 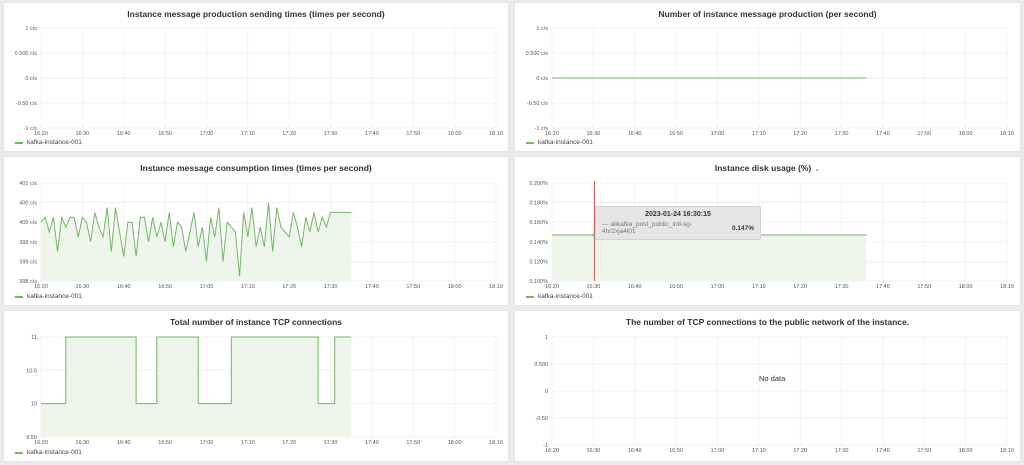 I want to click on y-tick-label: 11, so click(x=34, y=338).